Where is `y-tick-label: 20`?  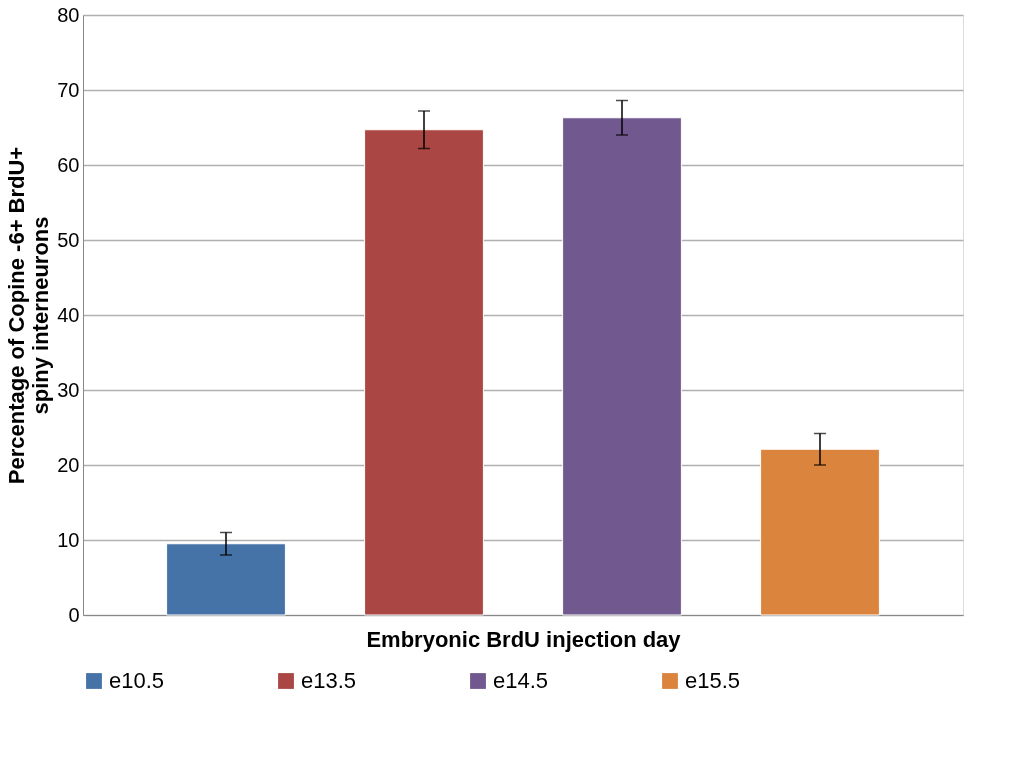
y-tick-label: 20 is located at coordinates (68, 464).